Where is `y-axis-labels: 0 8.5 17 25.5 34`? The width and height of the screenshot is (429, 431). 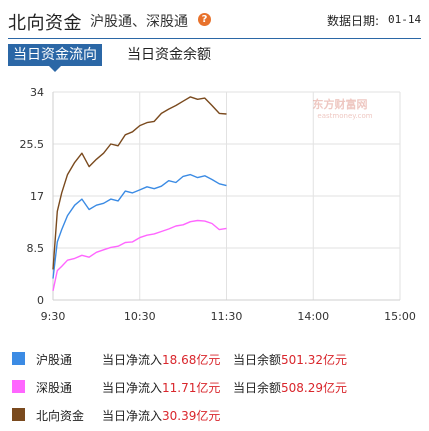 y-axis-labels: 0 8.5 17 25.5 34 is located at coordinates (32, 196).